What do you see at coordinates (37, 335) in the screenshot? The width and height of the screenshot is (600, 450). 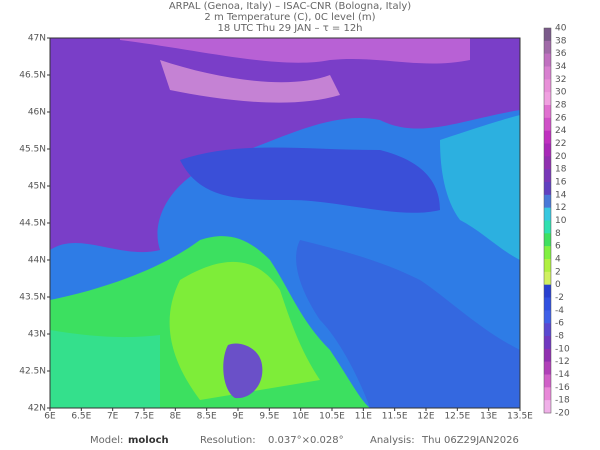 I see `lat-label: 43N` at bounding box center [37, 335].